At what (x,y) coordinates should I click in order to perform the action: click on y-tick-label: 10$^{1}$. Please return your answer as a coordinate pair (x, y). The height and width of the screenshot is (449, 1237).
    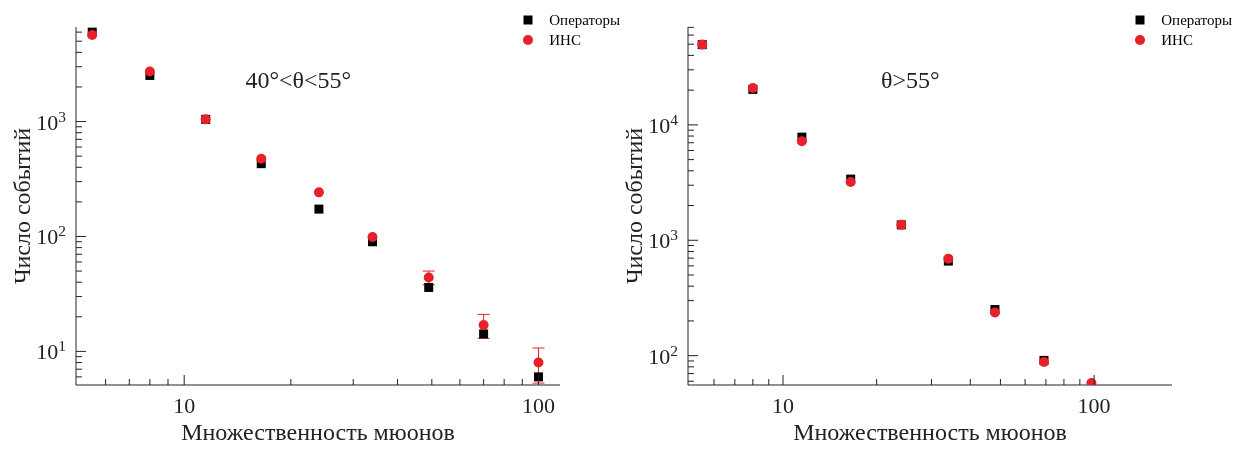
    Looking at the image, I should click on (51, 350).